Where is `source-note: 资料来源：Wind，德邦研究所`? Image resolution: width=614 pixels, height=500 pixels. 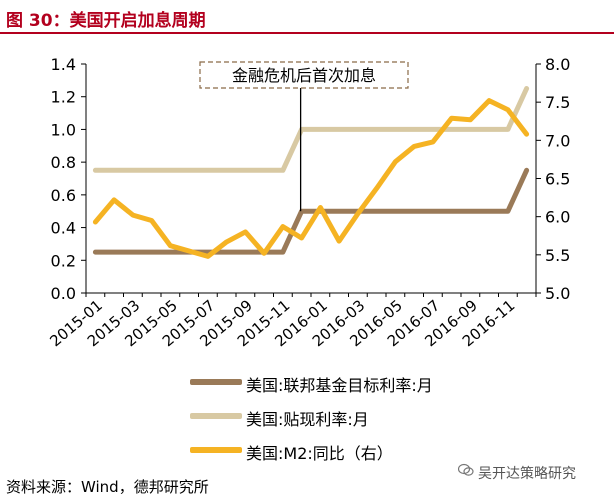 source-note: 资料来源：Wind，德邦研究所 is located at coordinates (107, 487).